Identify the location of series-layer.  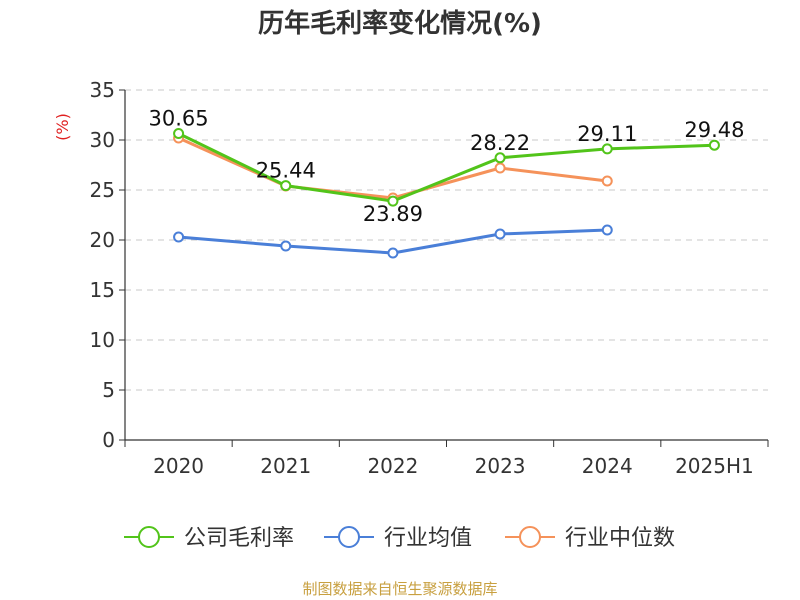
(446, 193).